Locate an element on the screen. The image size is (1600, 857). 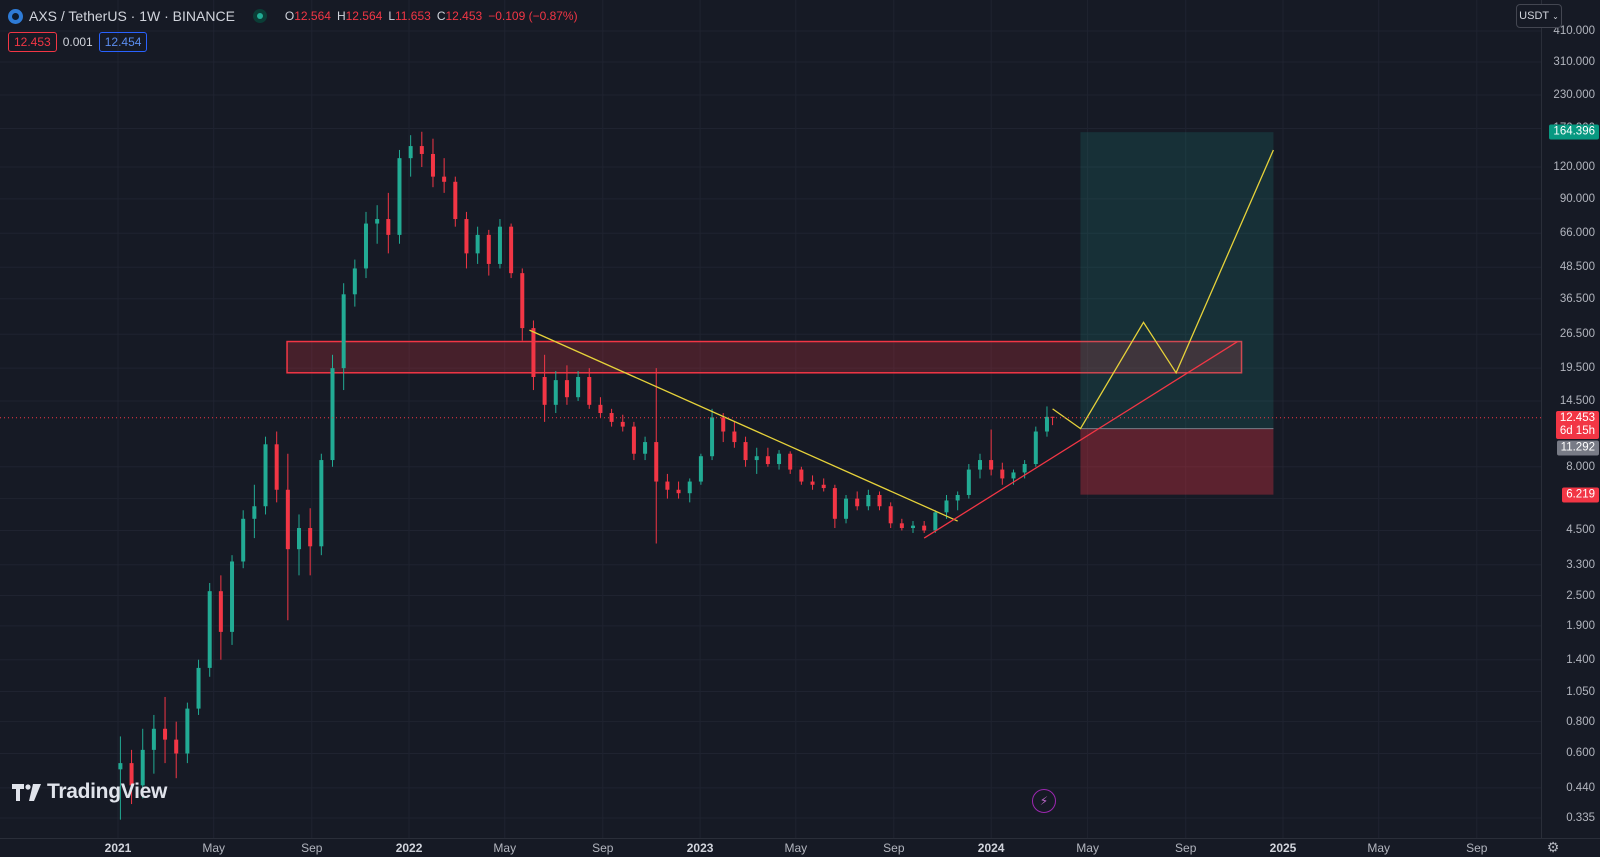
price-axis-label: 66.000 is located at coordinates (1577, 233).